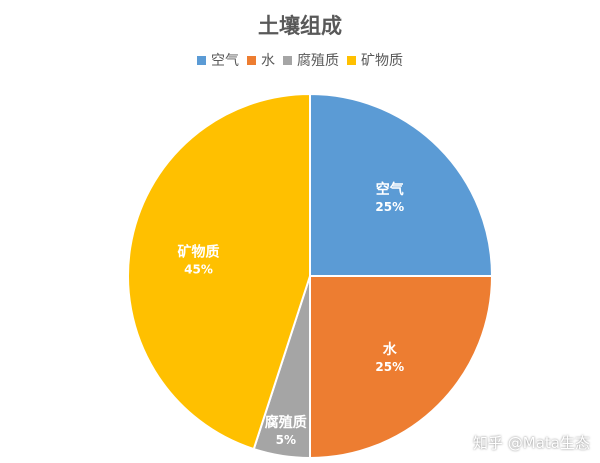  I want to click on watermark: 知乎 @Mata生态, so click(531, 443).